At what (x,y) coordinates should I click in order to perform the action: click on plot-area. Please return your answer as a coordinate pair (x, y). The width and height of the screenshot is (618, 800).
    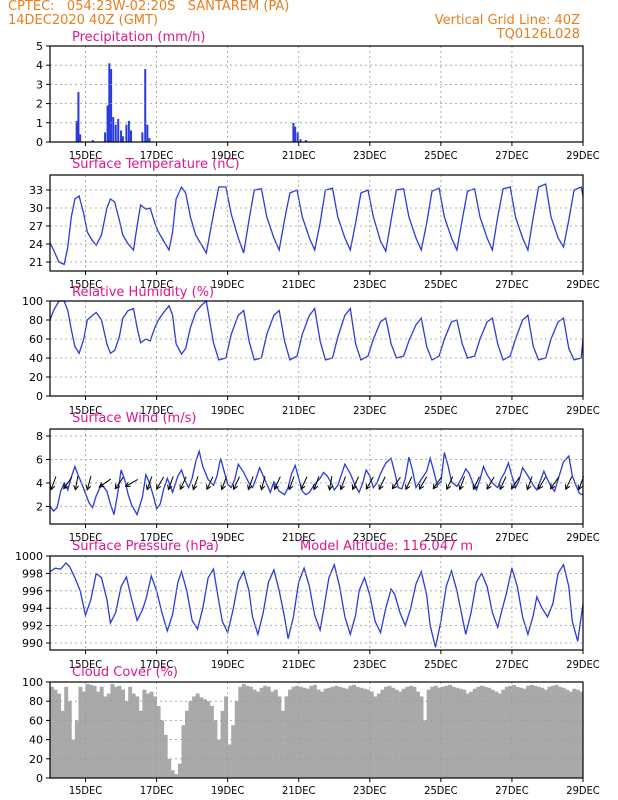
    Looking at the image, I should click on (316, 223).